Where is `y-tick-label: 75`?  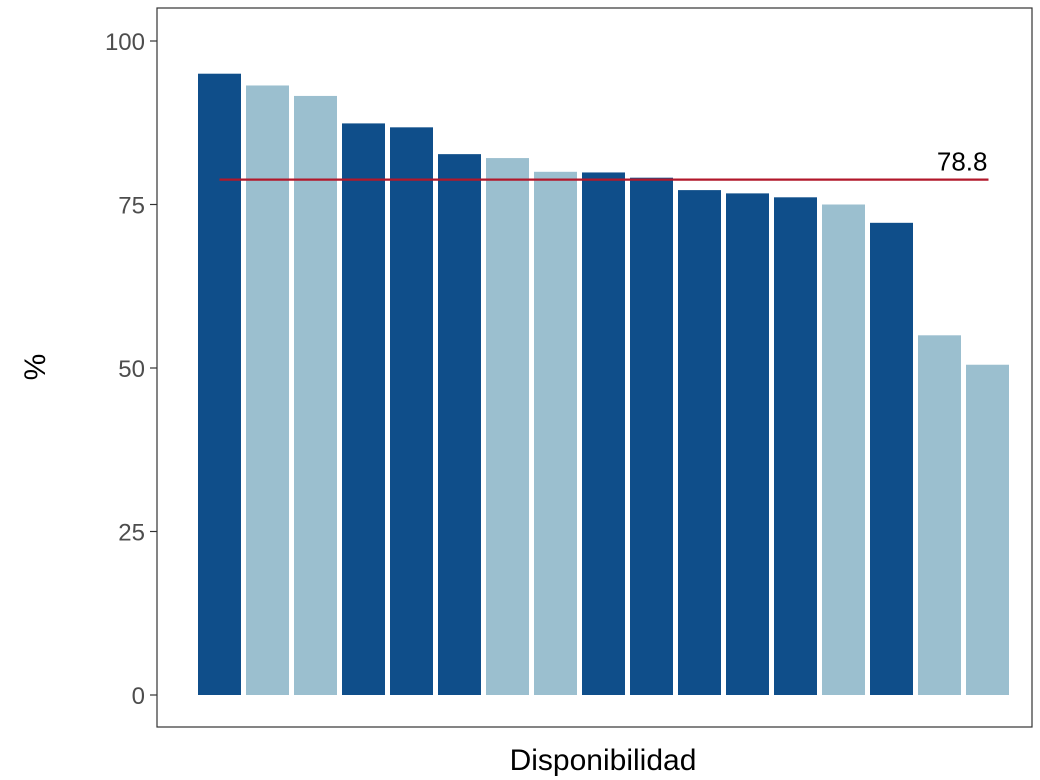
y-tick-label: 75 is located at coordinates (131, 206).